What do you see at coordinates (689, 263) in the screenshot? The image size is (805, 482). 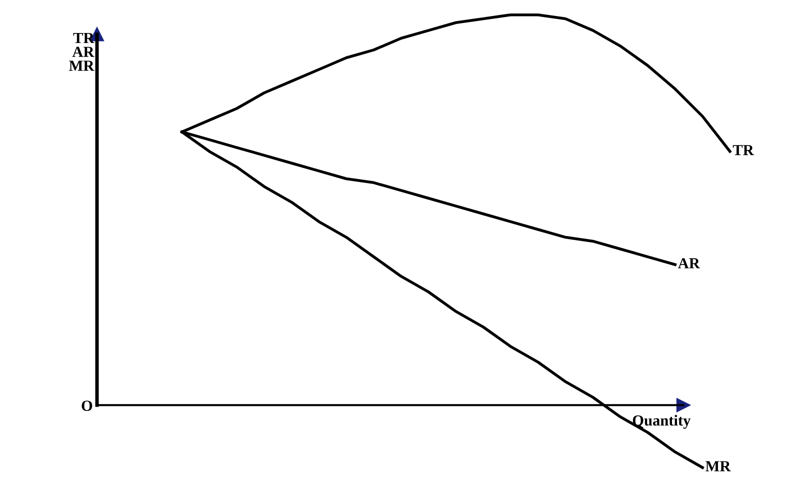 I see `series-label: AR` at bounding box center [689, 263].